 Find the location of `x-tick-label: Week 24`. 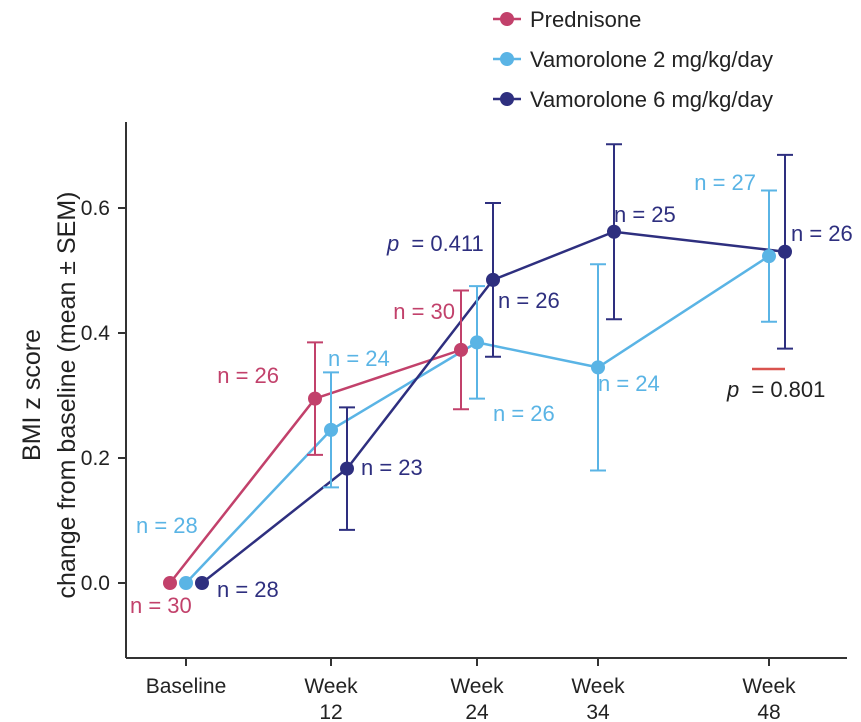

x-tick-label: Week 24 is located at coordinates (477, 698).